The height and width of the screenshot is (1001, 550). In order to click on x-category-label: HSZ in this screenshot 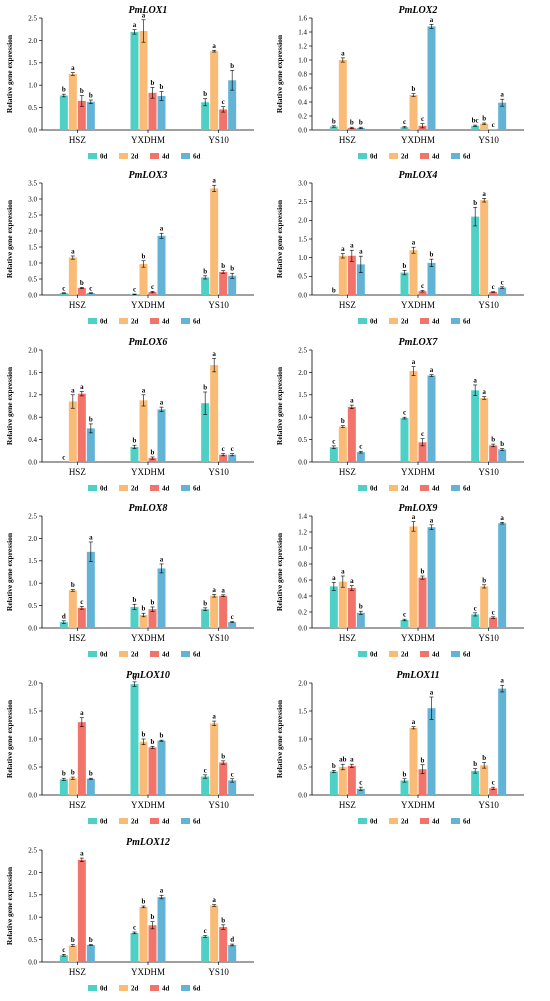, I will do `click(347, 472)`.